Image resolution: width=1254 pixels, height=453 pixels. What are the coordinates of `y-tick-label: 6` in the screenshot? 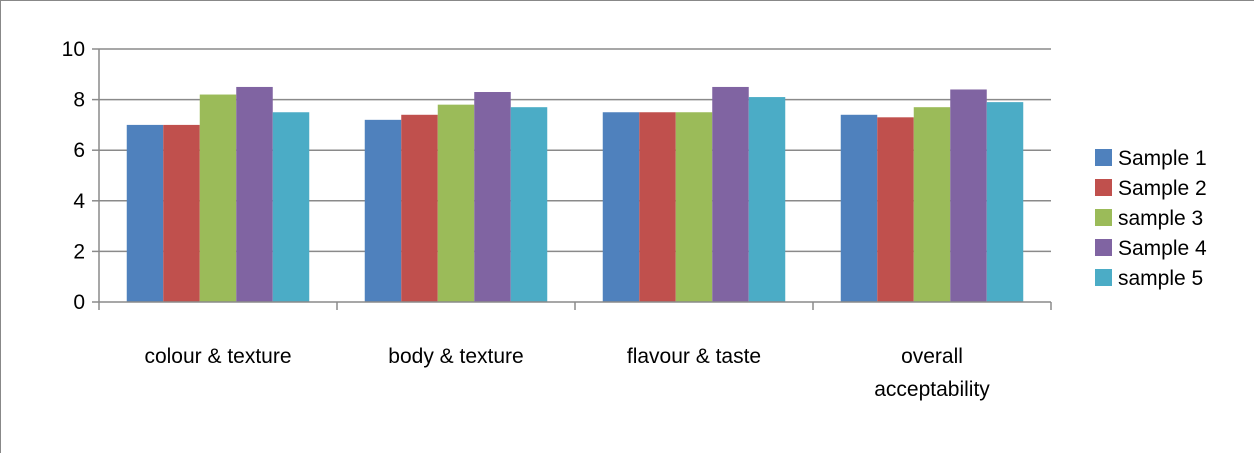 It's located at (79, 150).